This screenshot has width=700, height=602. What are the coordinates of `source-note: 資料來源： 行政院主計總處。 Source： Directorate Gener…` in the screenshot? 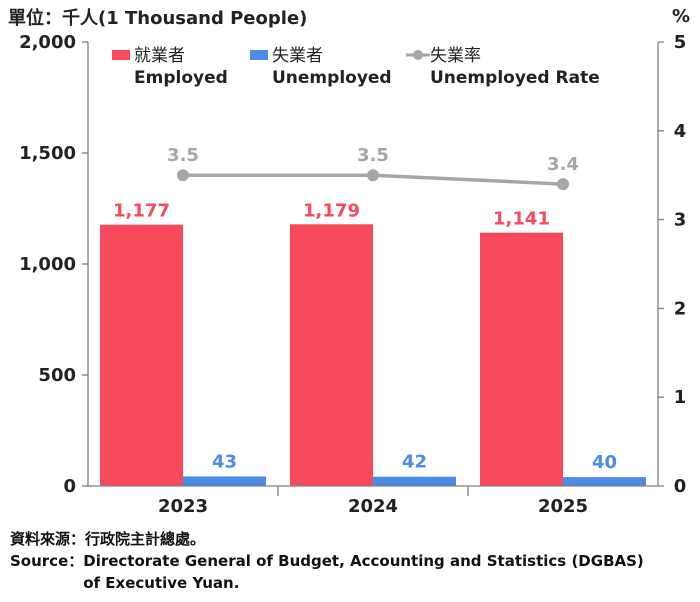 It's located at (336, 561).